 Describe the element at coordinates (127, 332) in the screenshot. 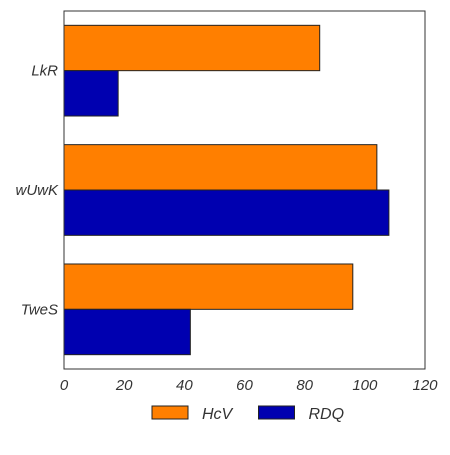

I see `bar-RDQ-TweS` at that location.